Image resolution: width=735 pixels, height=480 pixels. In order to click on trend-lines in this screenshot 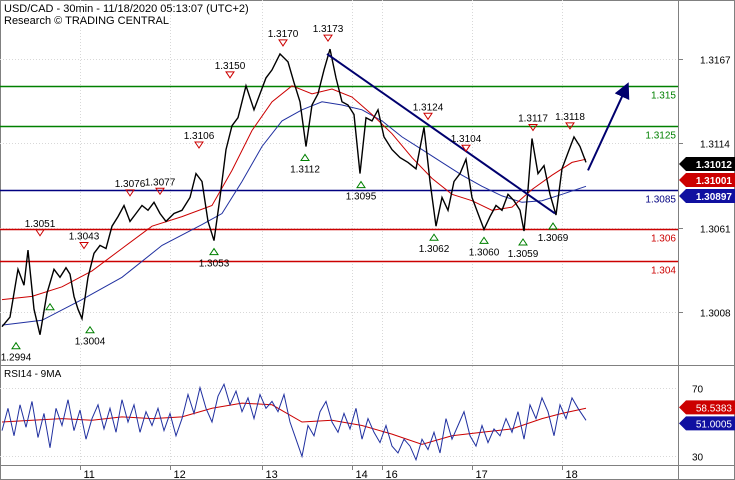, I will do `click(478, 134)`.